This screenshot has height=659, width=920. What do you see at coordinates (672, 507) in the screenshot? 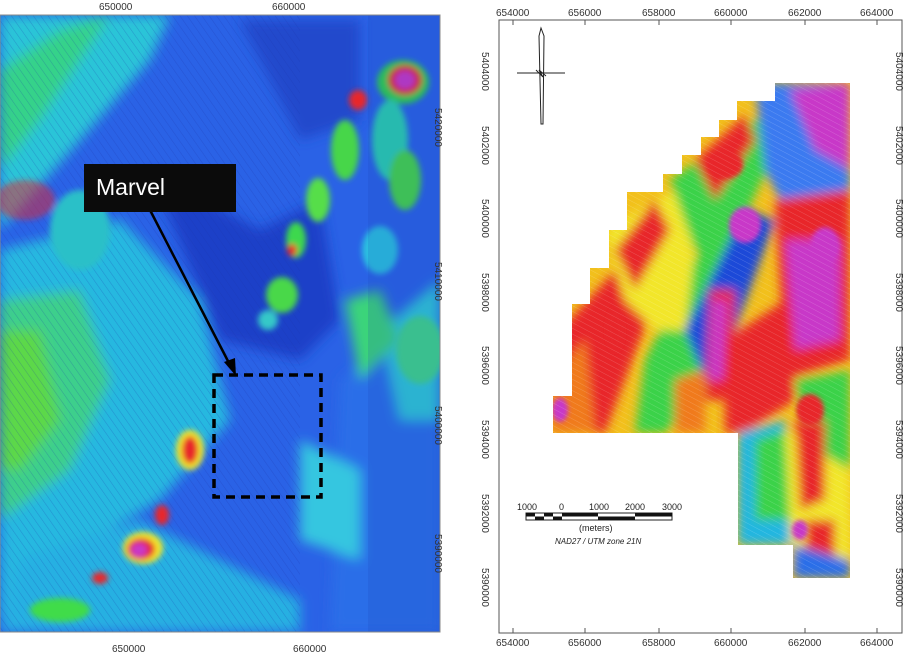
I see `scale-tick: 3000` at bounding box center [672, 507].